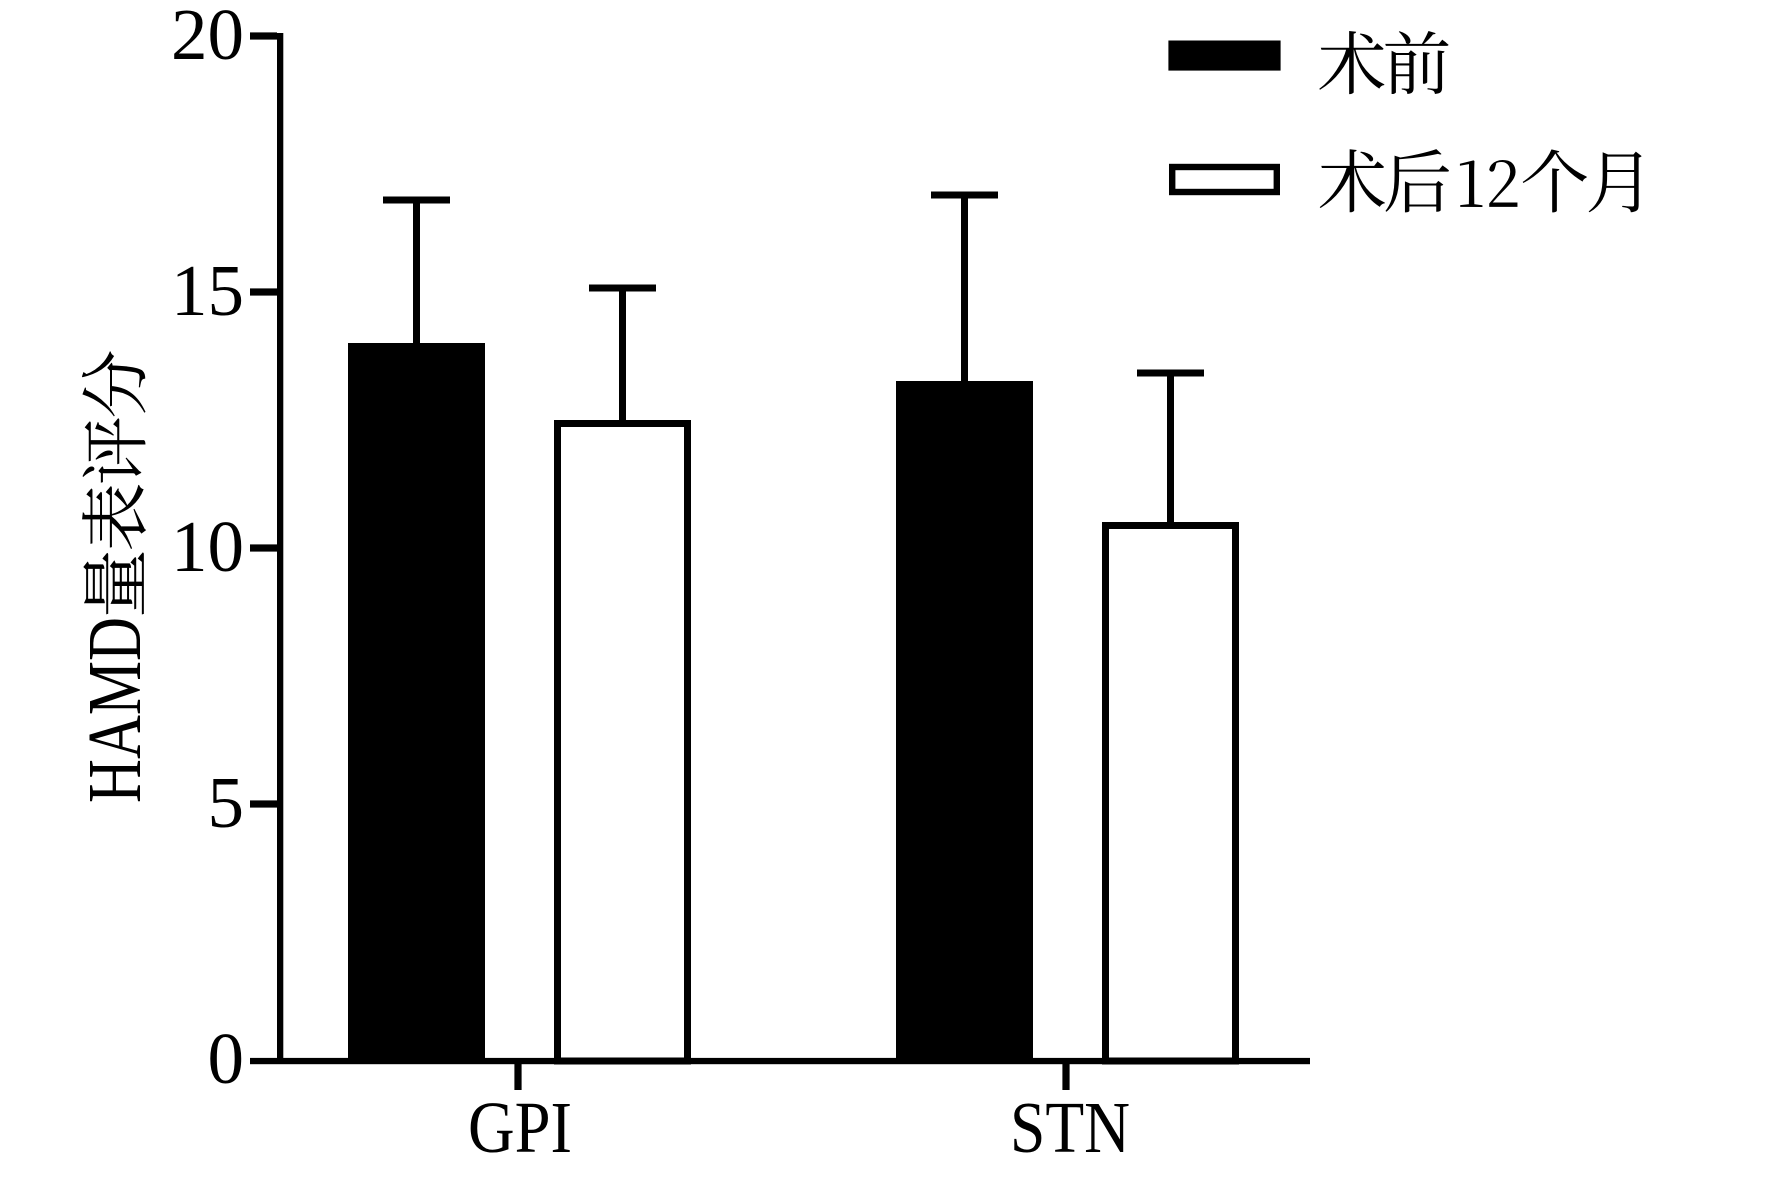 This screenshot has height=1180, width=1772. I want to click on svg-text: 15, so click(207, 290).